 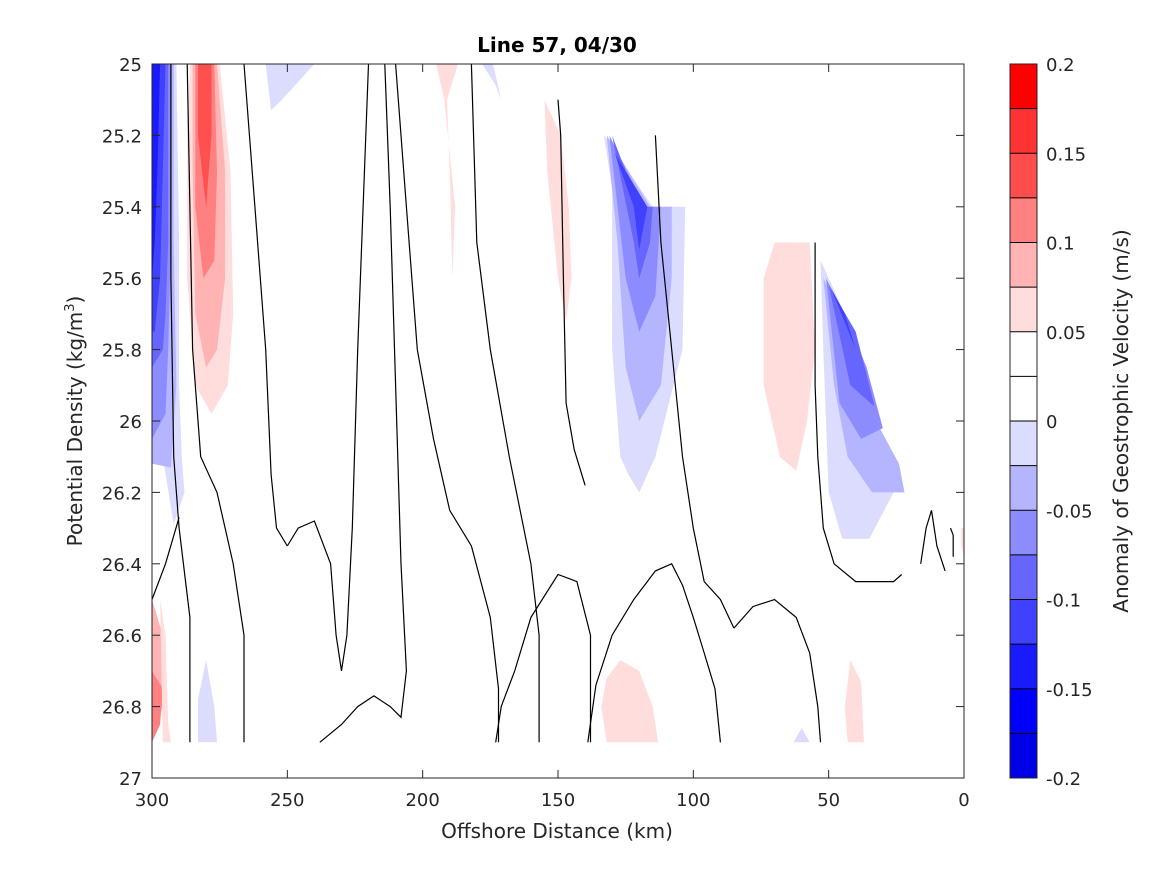 I want to click on colorbar-frame, so click(x=1023, y=421).